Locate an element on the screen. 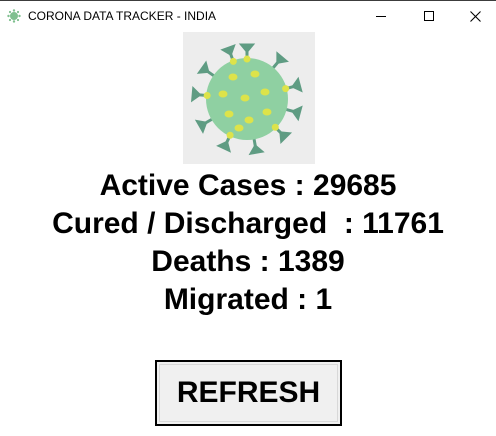  close-icon is located at coordinates (475, 16).